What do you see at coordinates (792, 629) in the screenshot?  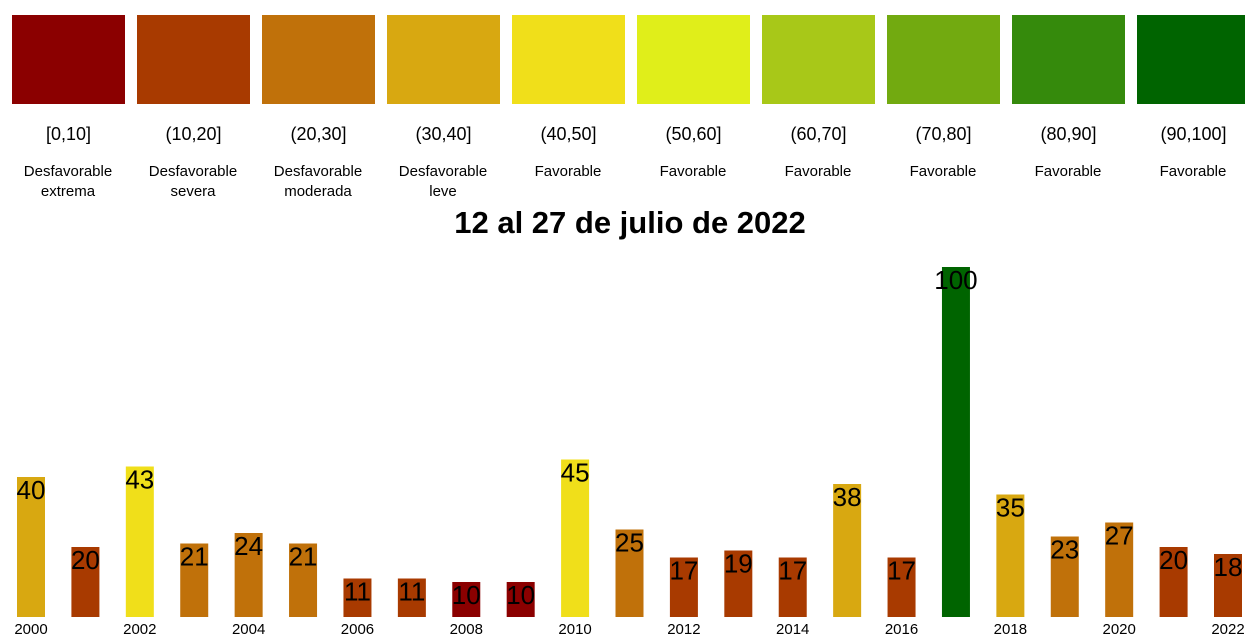 I see `x-tick-label: 2014` at bounding box center [792, 629].